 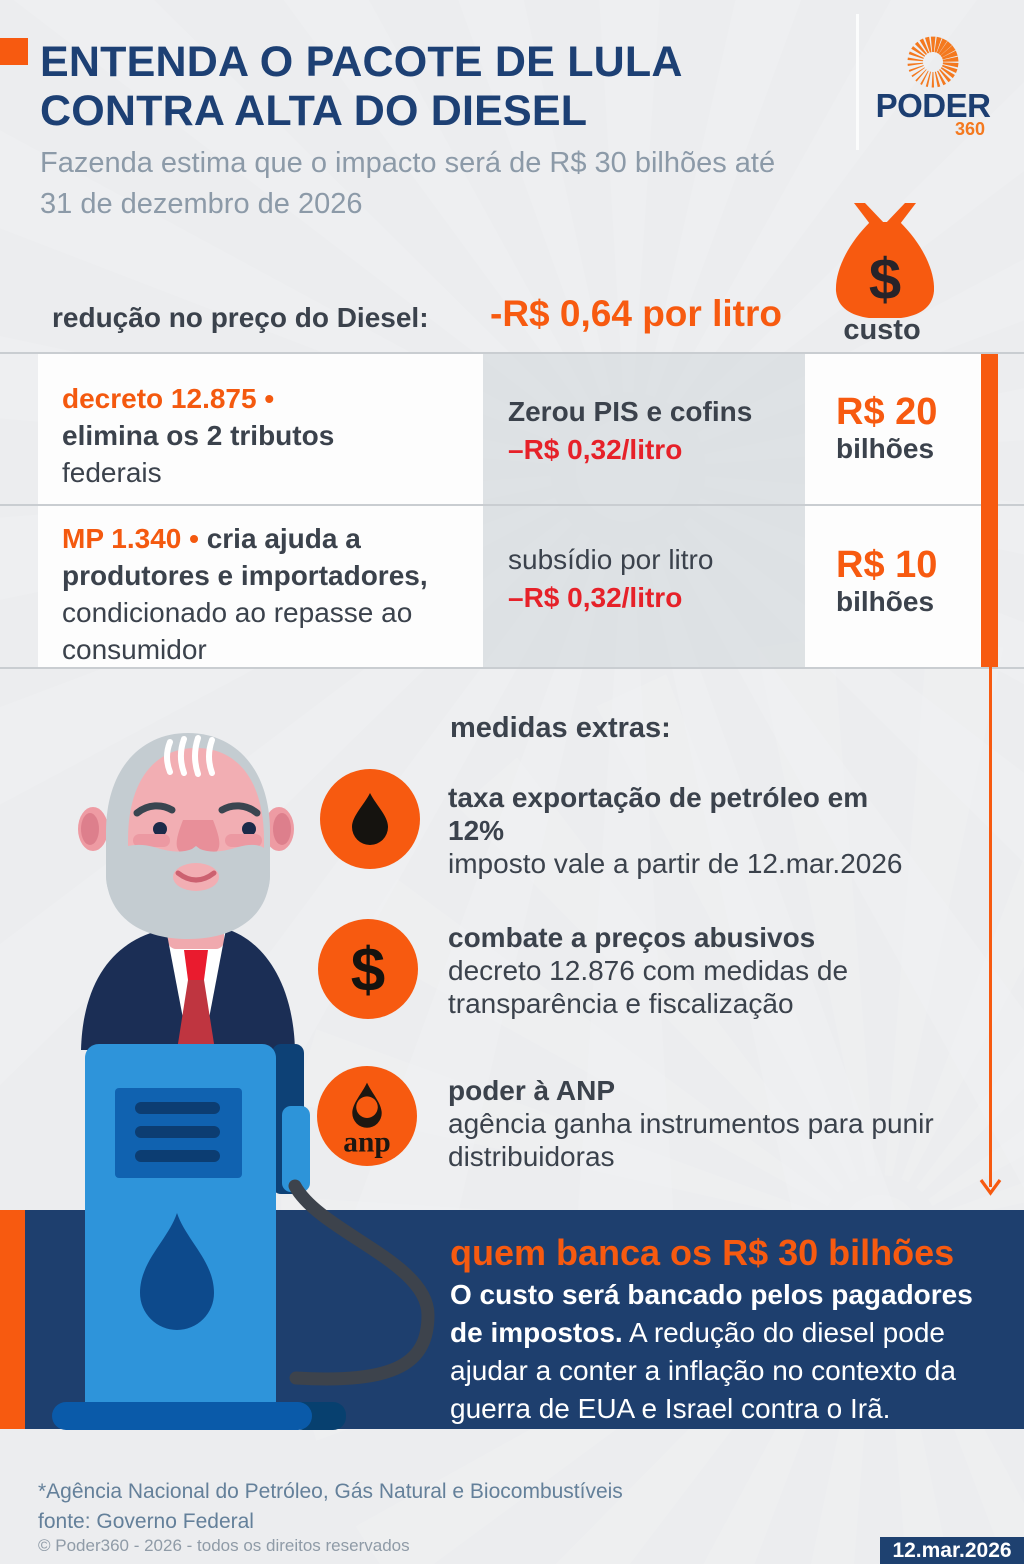 I want to click on lula-tie-knot, so click(x=196, y=965).